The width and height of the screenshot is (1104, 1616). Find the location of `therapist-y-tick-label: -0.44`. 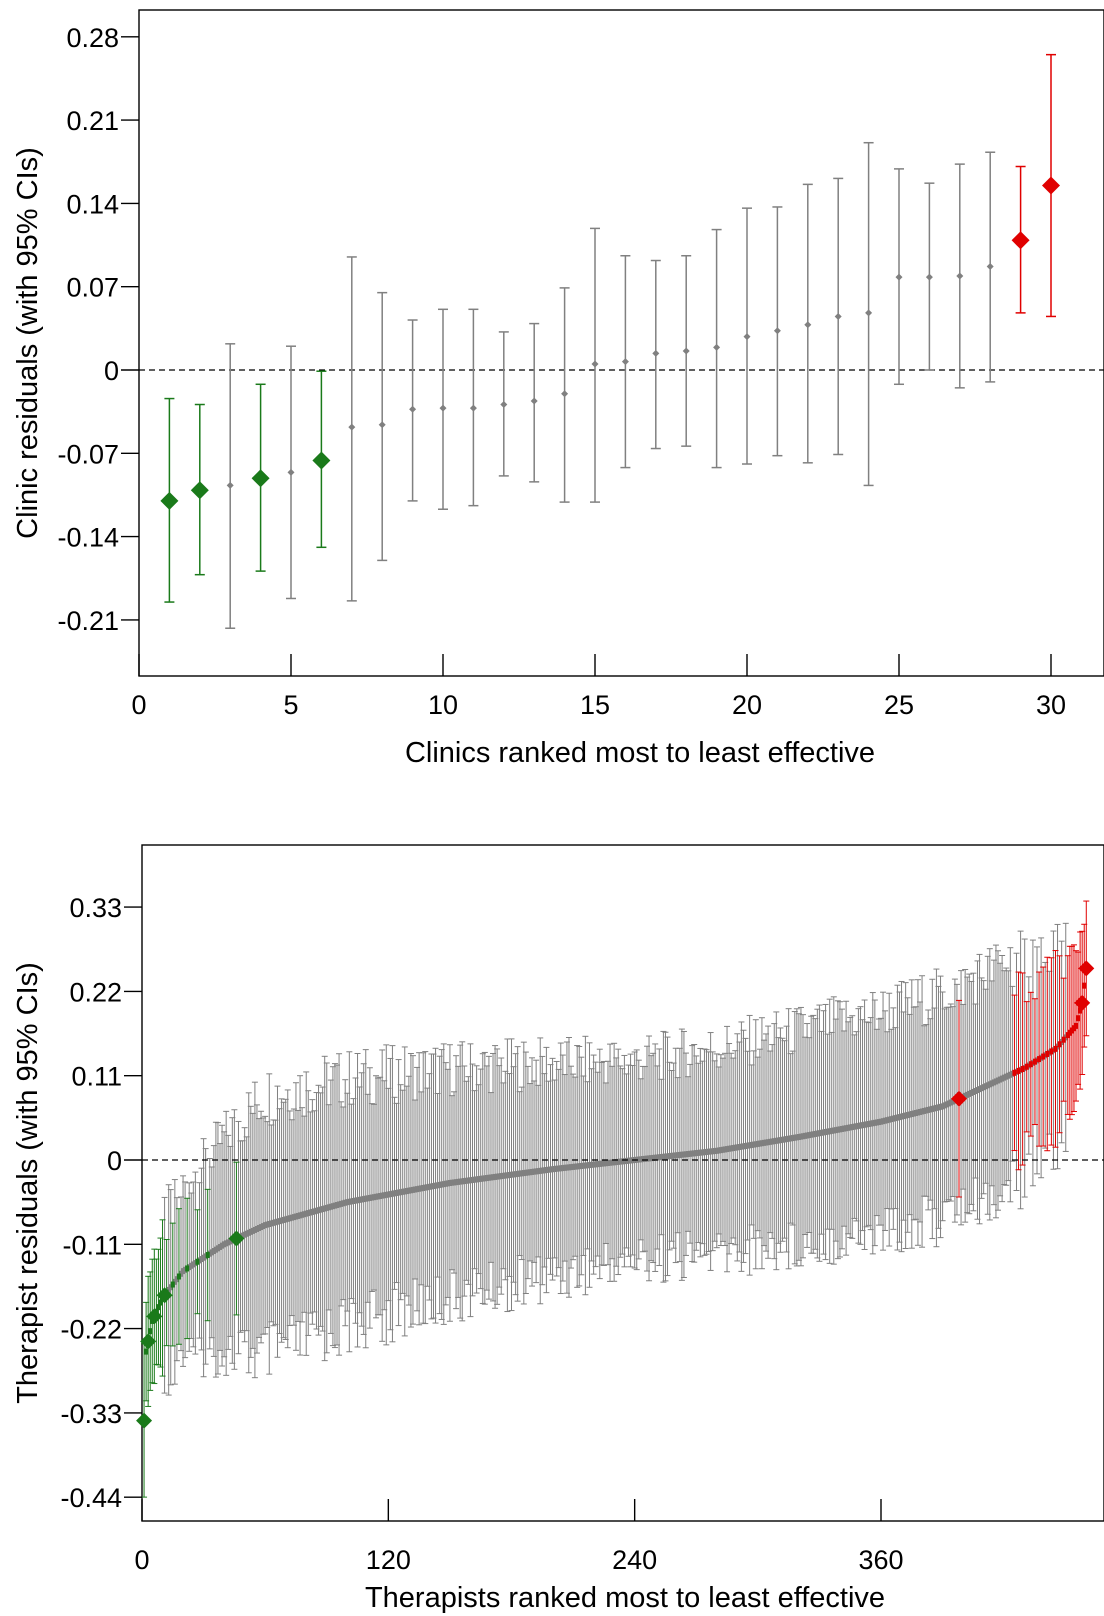

therapist-y-tick-label: -0.44 is located at coordinates (91, 1498).